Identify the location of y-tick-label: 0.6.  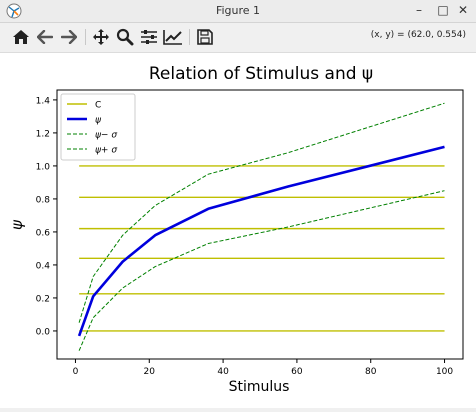
(43, 233).